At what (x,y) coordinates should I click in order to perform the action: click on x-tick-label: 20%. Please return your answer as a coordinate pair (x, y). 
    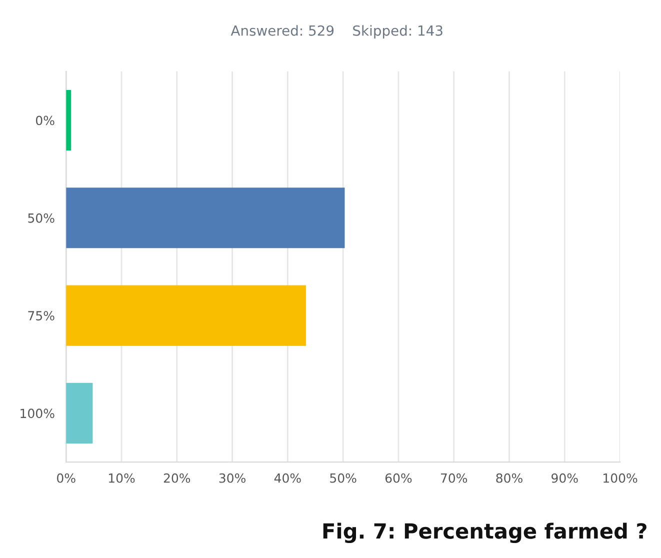
    Looking at the image, I should click on (177, 478).